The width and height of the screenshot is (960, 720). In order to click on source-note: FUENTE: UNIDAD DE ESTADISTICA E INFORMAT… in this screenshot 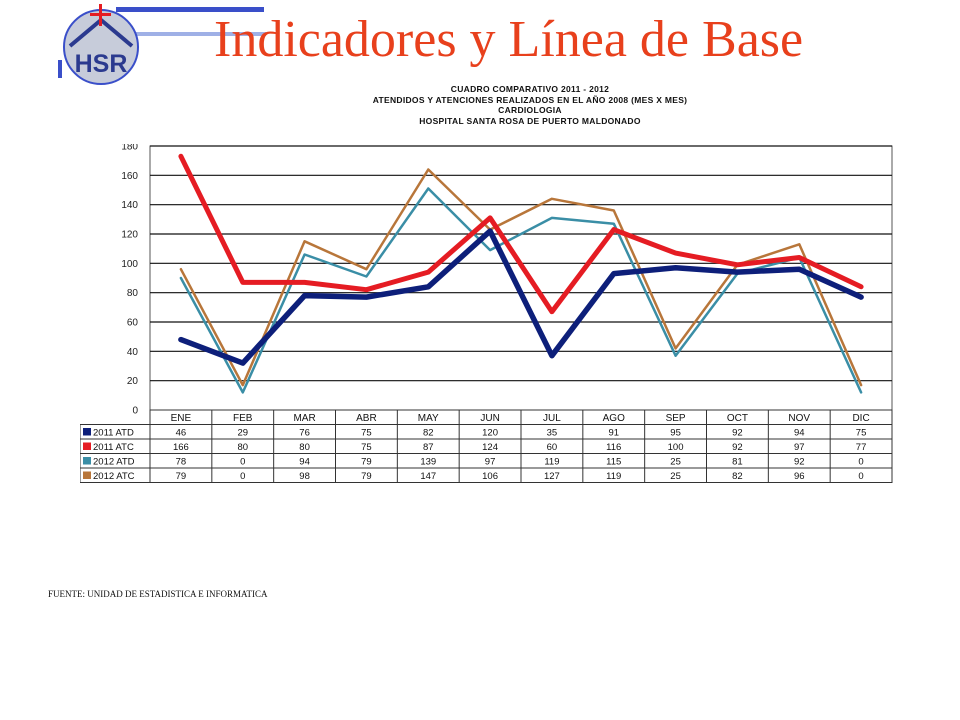, I will do `click(158, 594)`.